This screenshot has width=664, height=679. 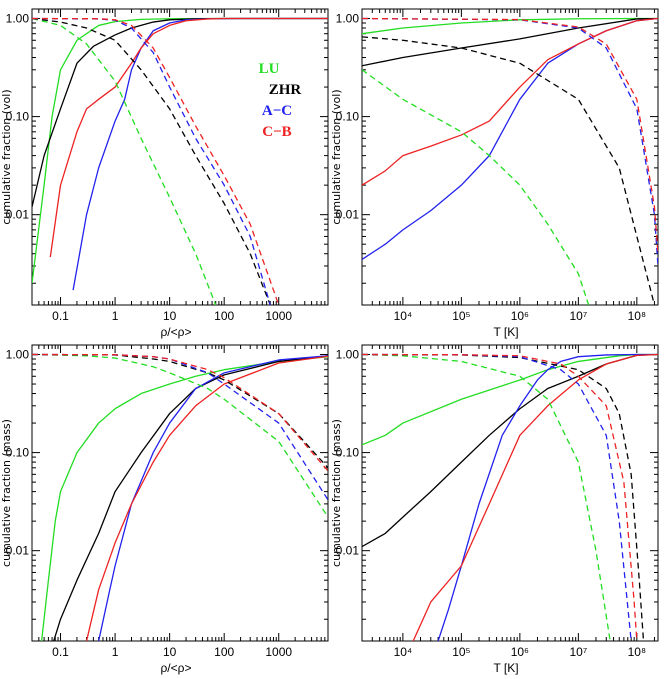 I want to click on series-ac-dashed, so click(x=180, y=427).